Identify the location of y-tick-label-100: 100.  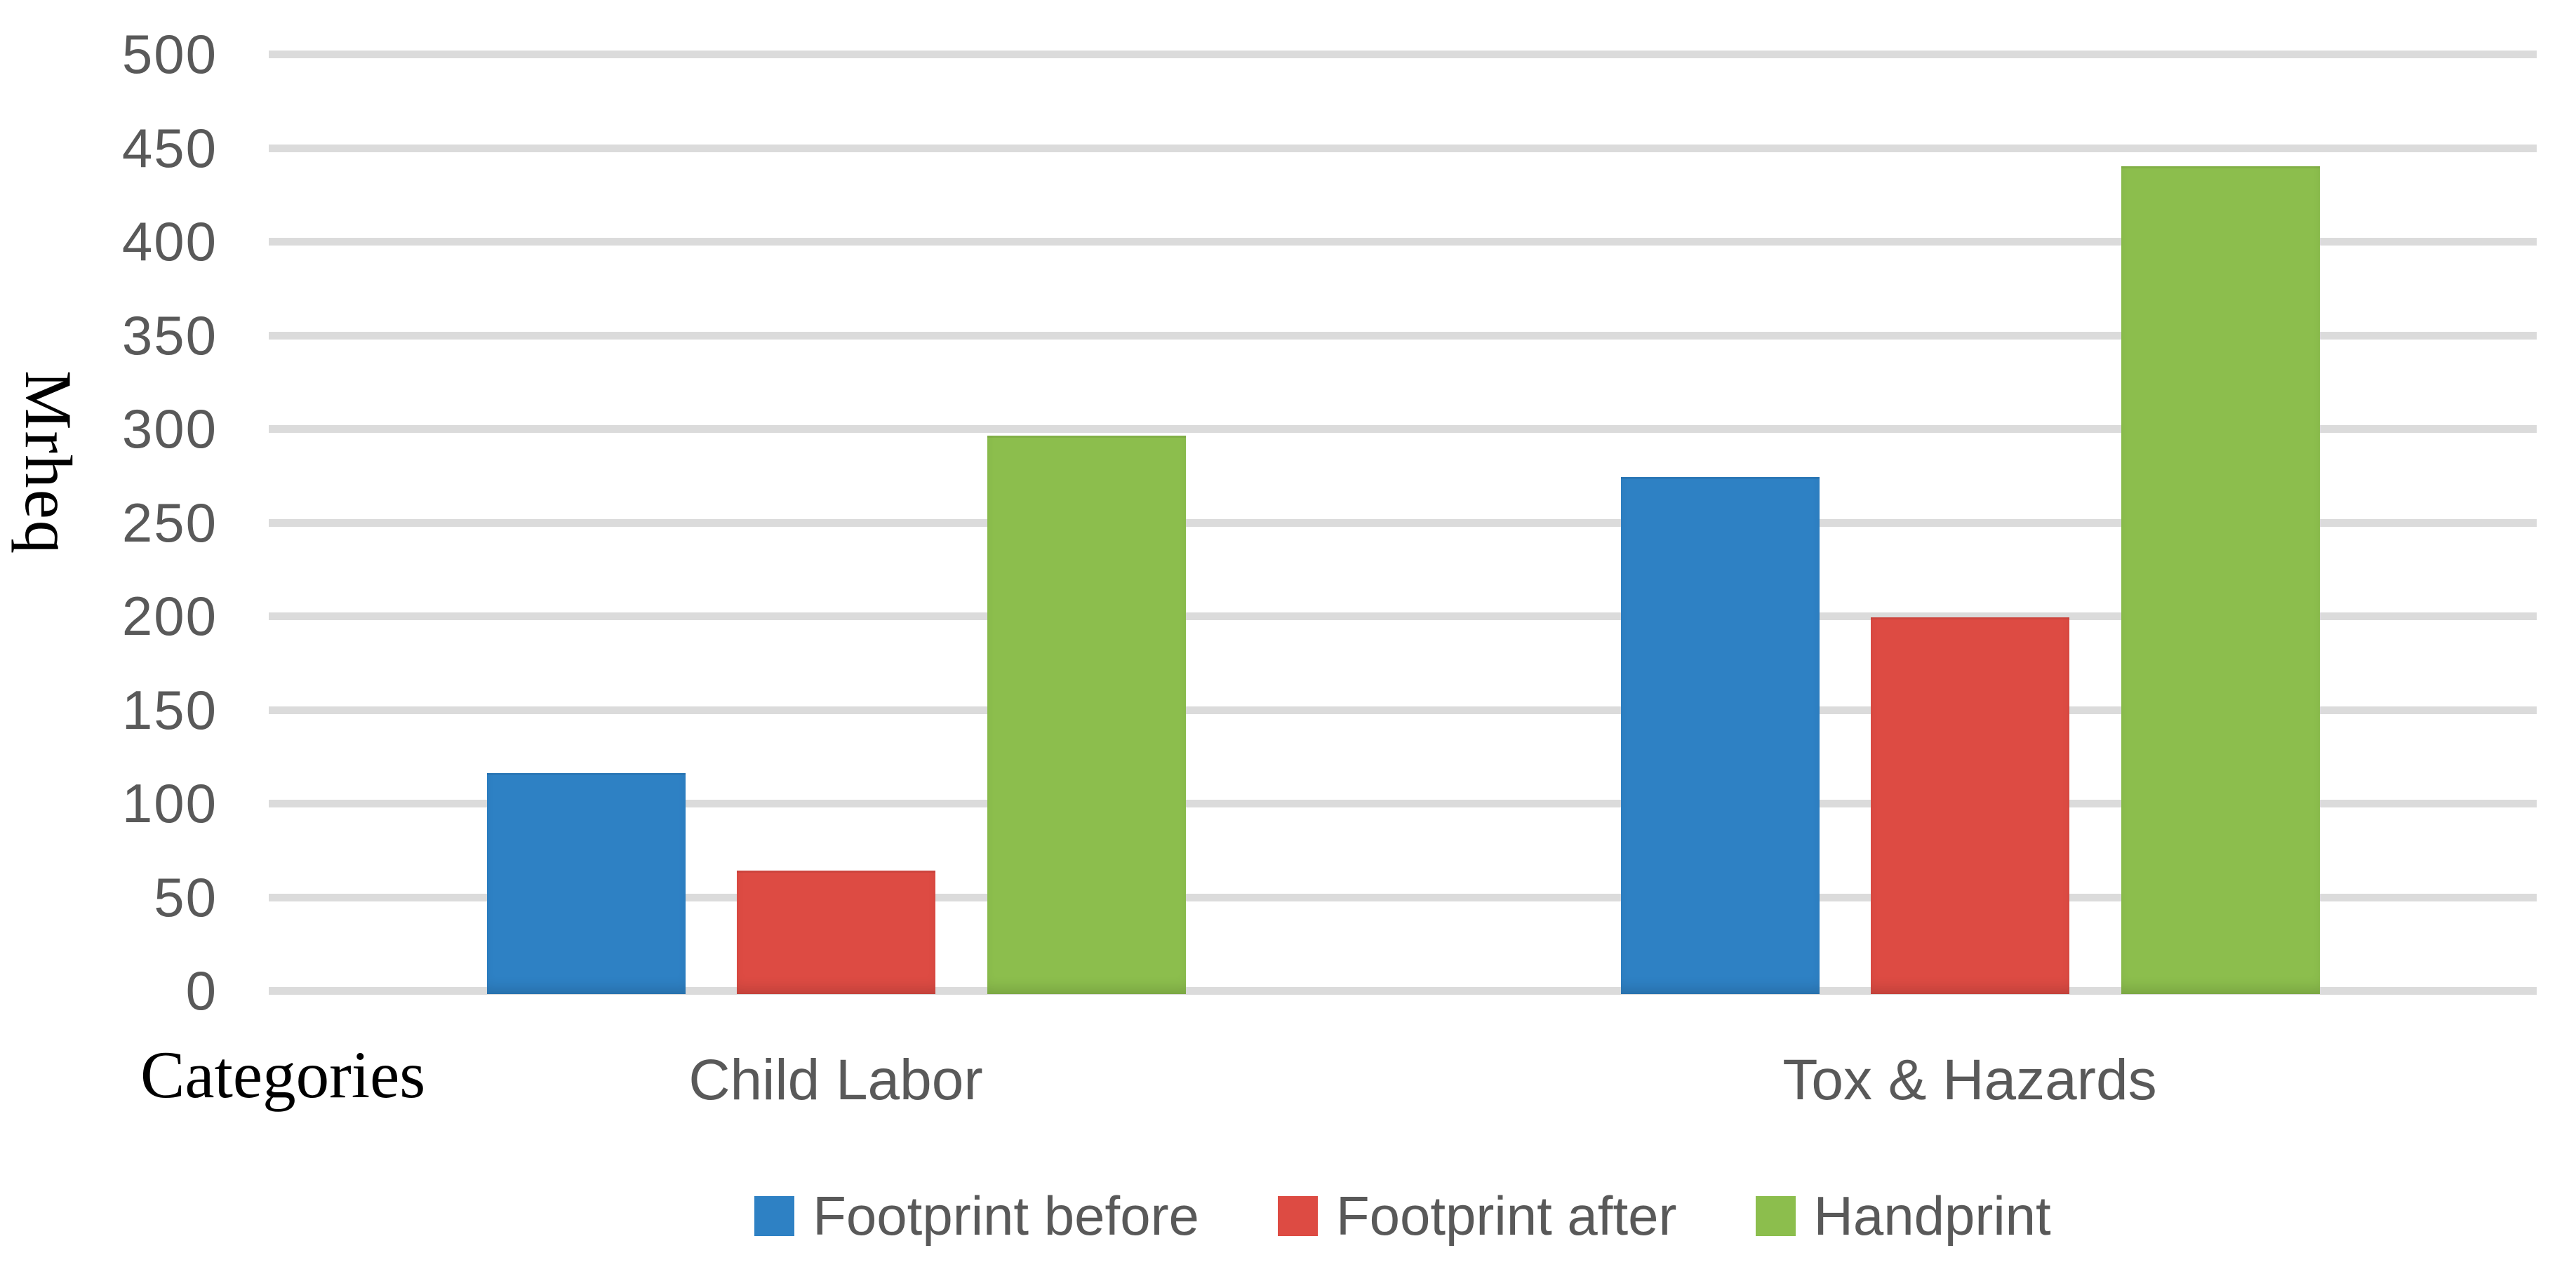
(169, 803).